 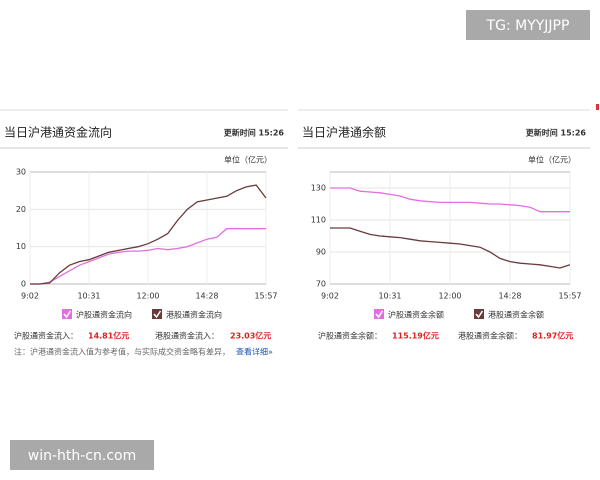 What do you see at coordinates (250, 336) in the screenshot?
I see `summary-value: 23.03亿元` at bounding box center [250, 336].